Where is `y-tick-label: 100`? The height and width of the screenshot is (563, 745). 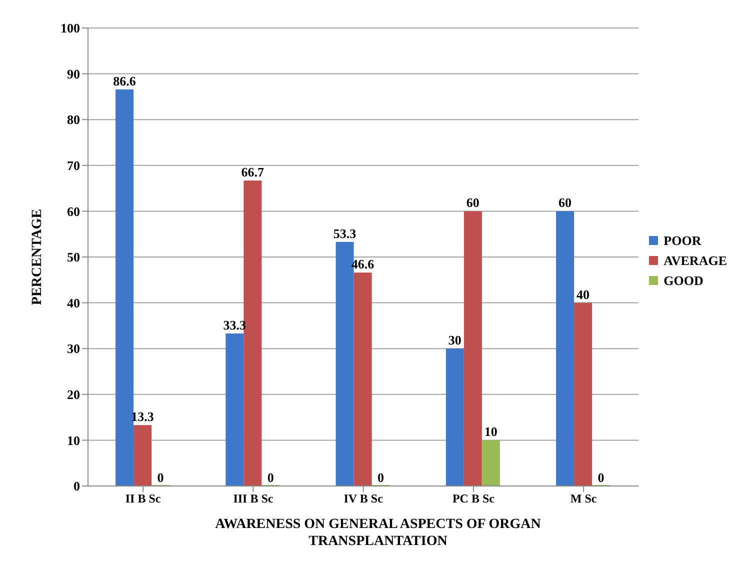 y-tick-label: 100 is located at coordinates (70, 28).